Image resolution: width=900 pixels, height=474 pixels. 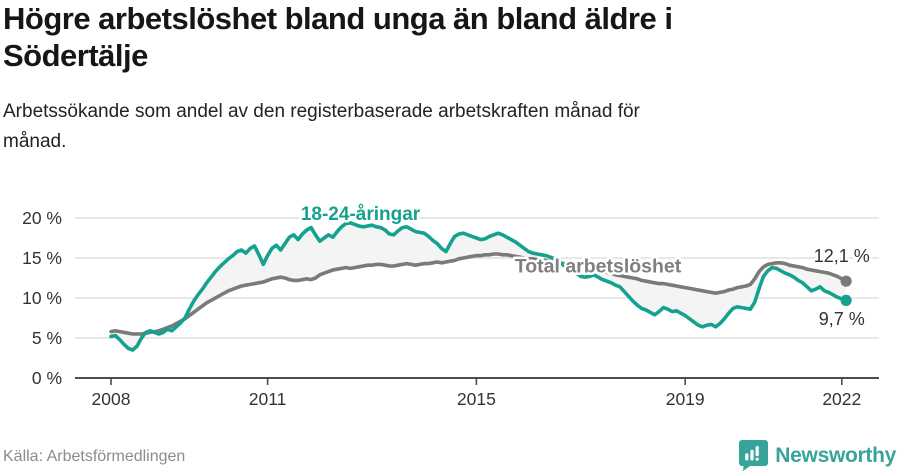 I want to click on y-tick-label-20: 20 %, so click(x=42, y=218).